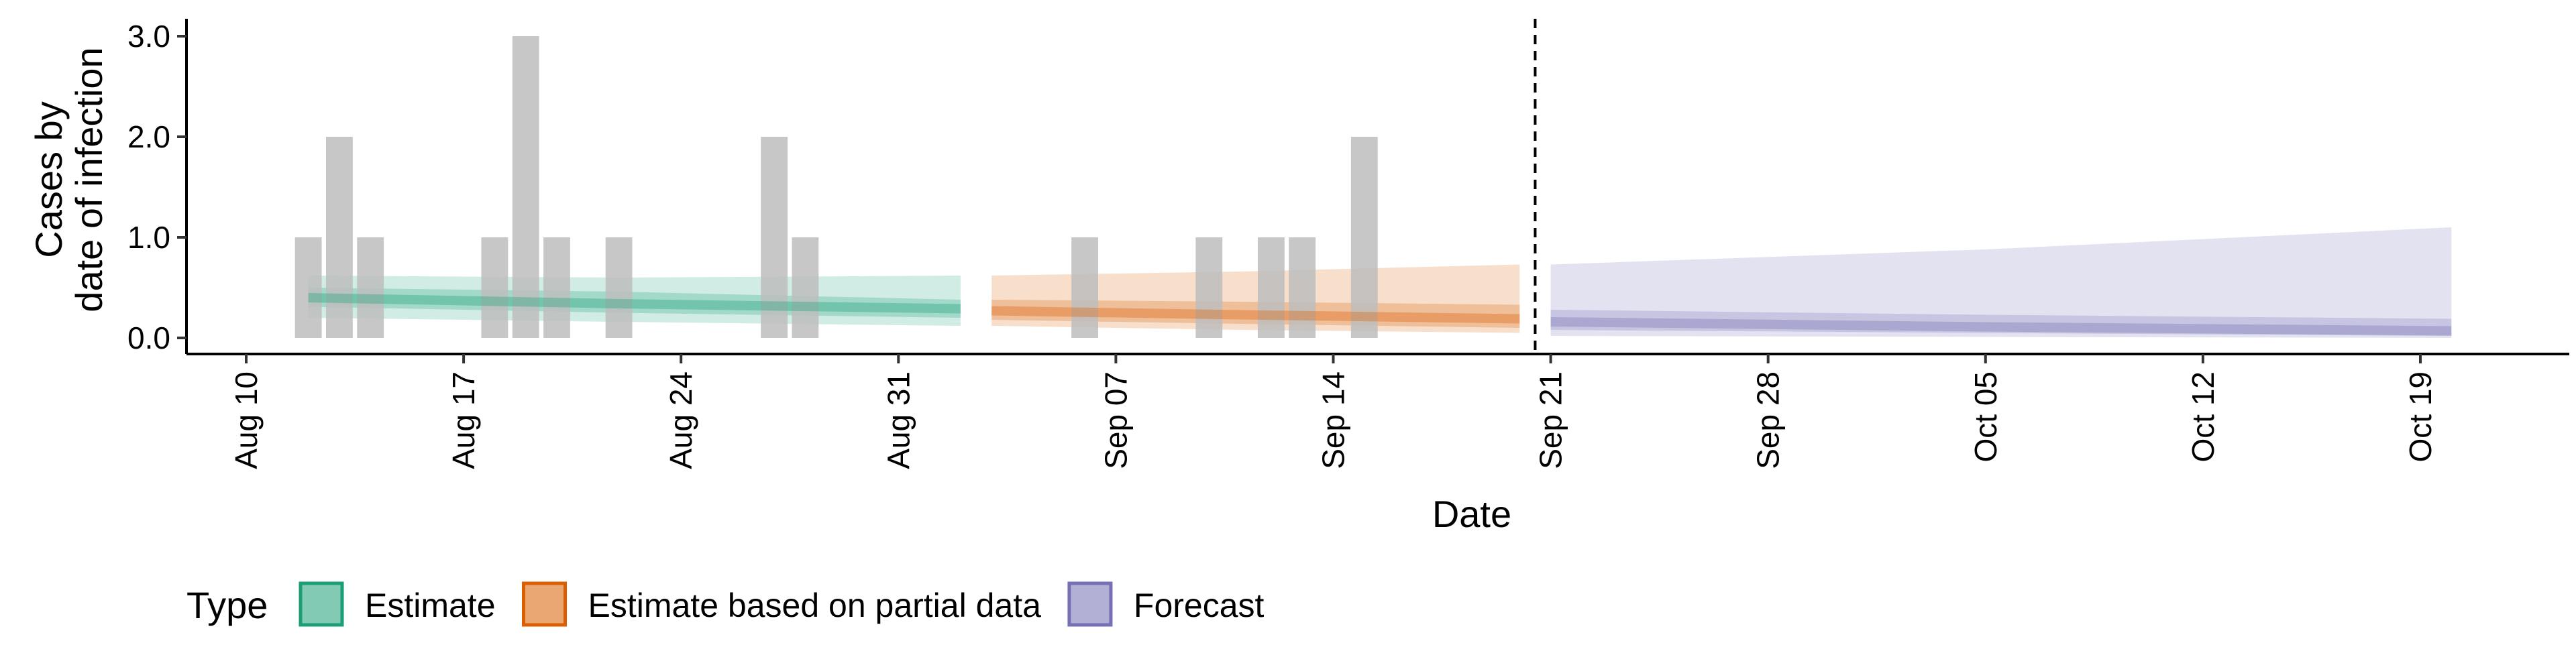 This screenshot has width=2576, height=647. I want to click on estimate-based-on-partial-data-legend-key, so click(545, 604).